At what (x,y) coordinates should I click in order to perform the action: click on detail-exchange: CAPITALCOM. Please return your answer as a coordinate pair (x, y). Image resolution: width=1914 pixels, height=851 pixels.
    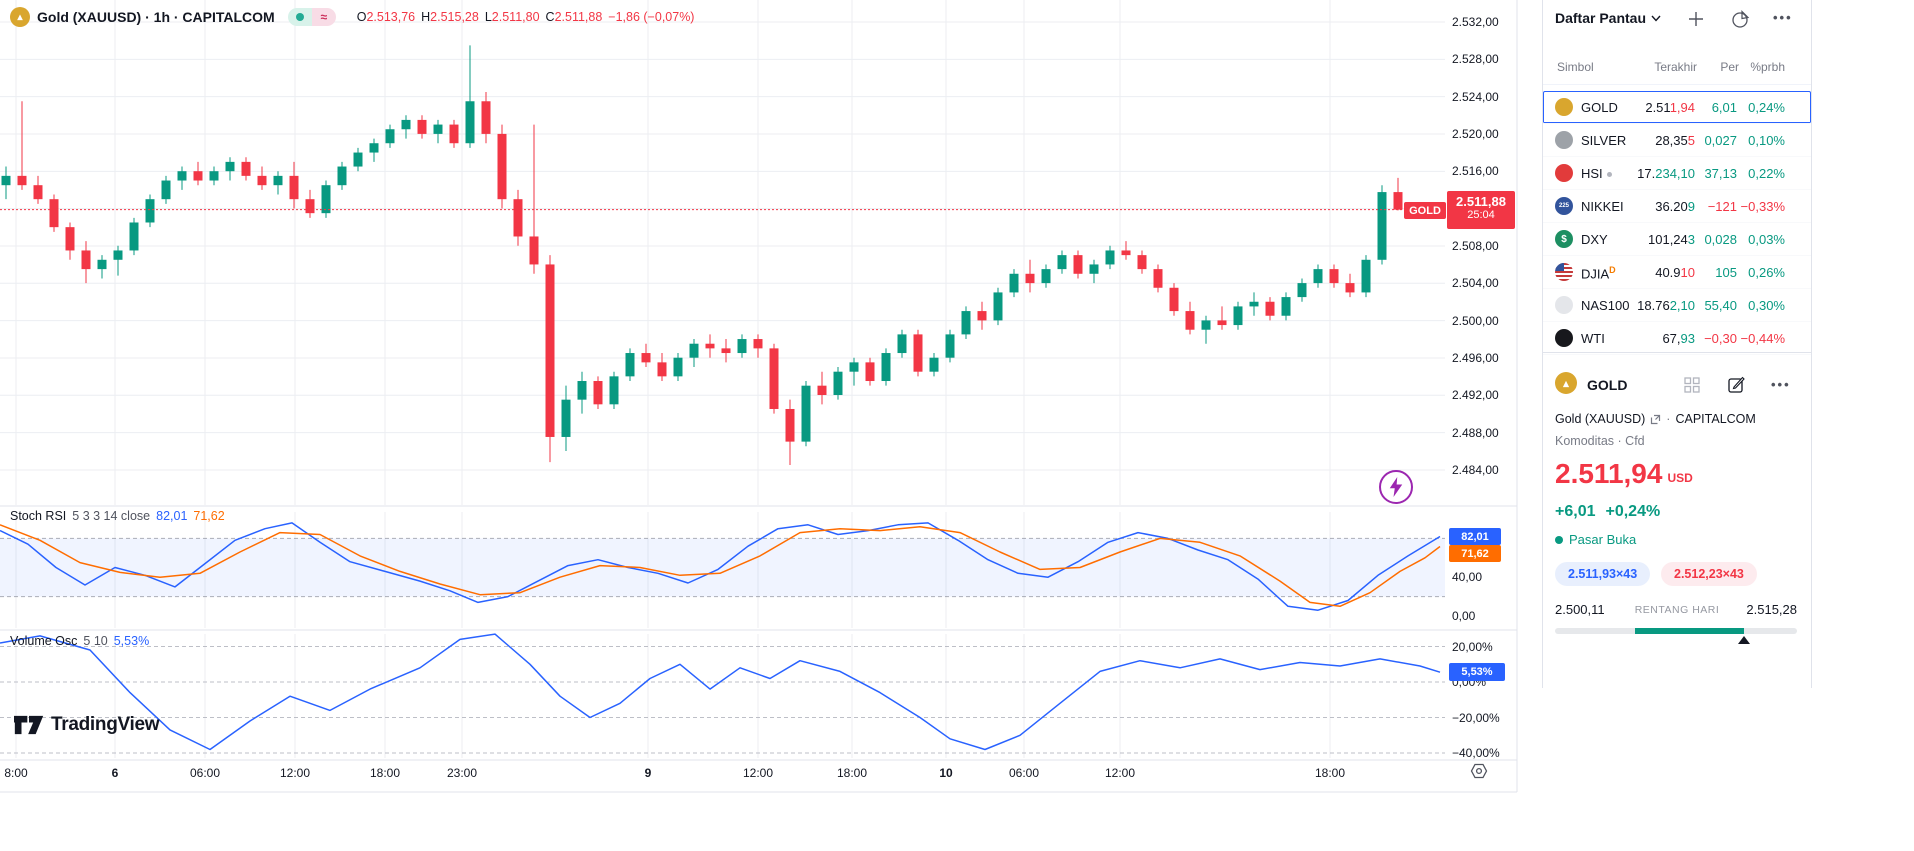
    Looking at the image, I should click on (1715, 419).